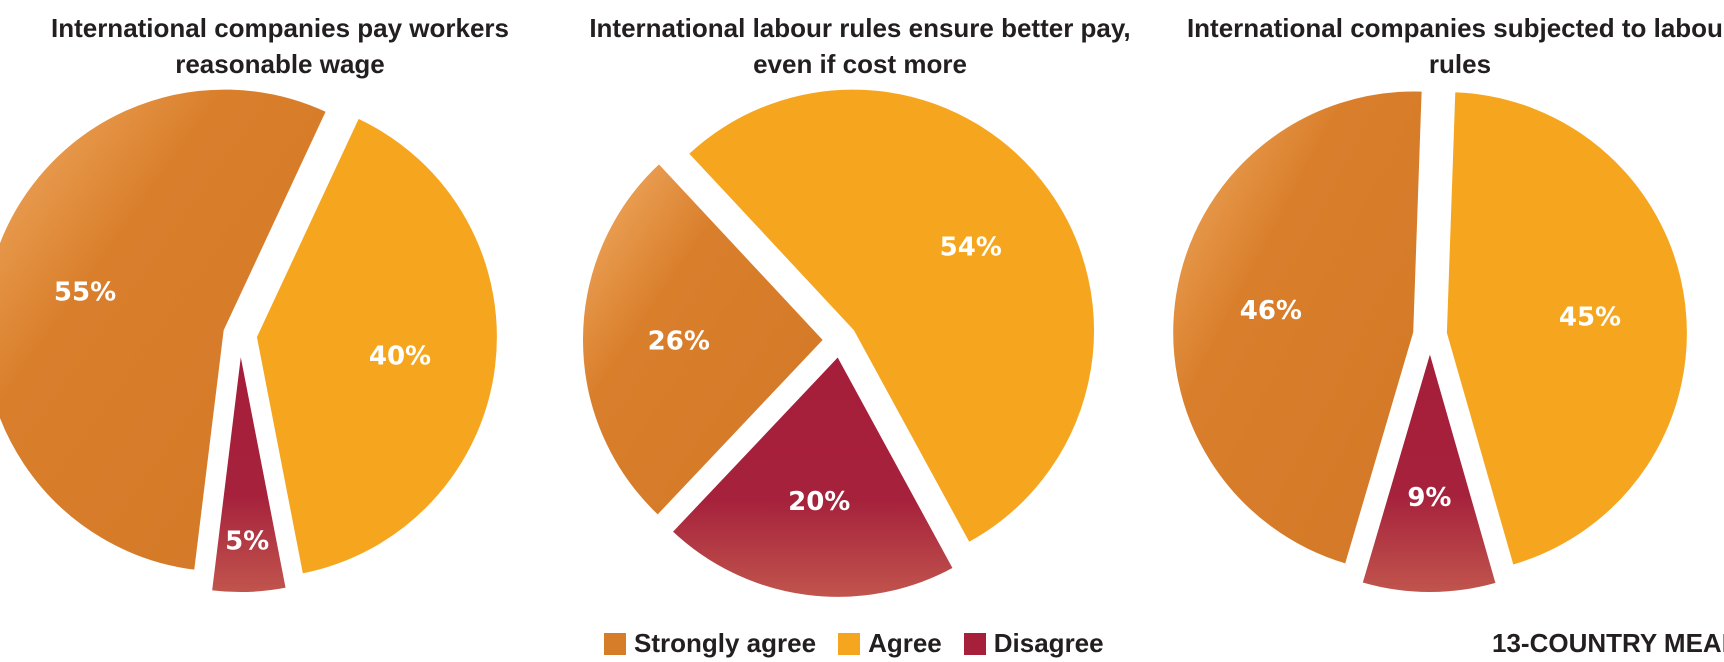  What do you see at coordinates (1608, 643) in the screenshot?
I see `footnote: 13-COUNTRY MEAN` at bounding box center [1608, 643].